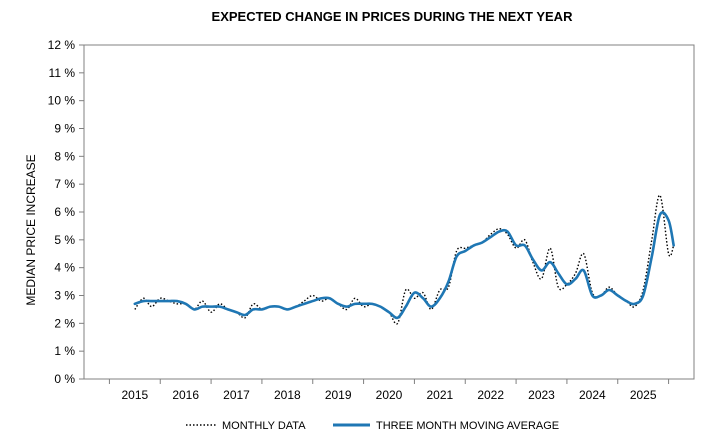 This screenshot has width=713, height=442. What do you see at coordinates (287, 395) in the screenshot?
I see `x-tick-label: 2018` at bounding box center [287, 395].